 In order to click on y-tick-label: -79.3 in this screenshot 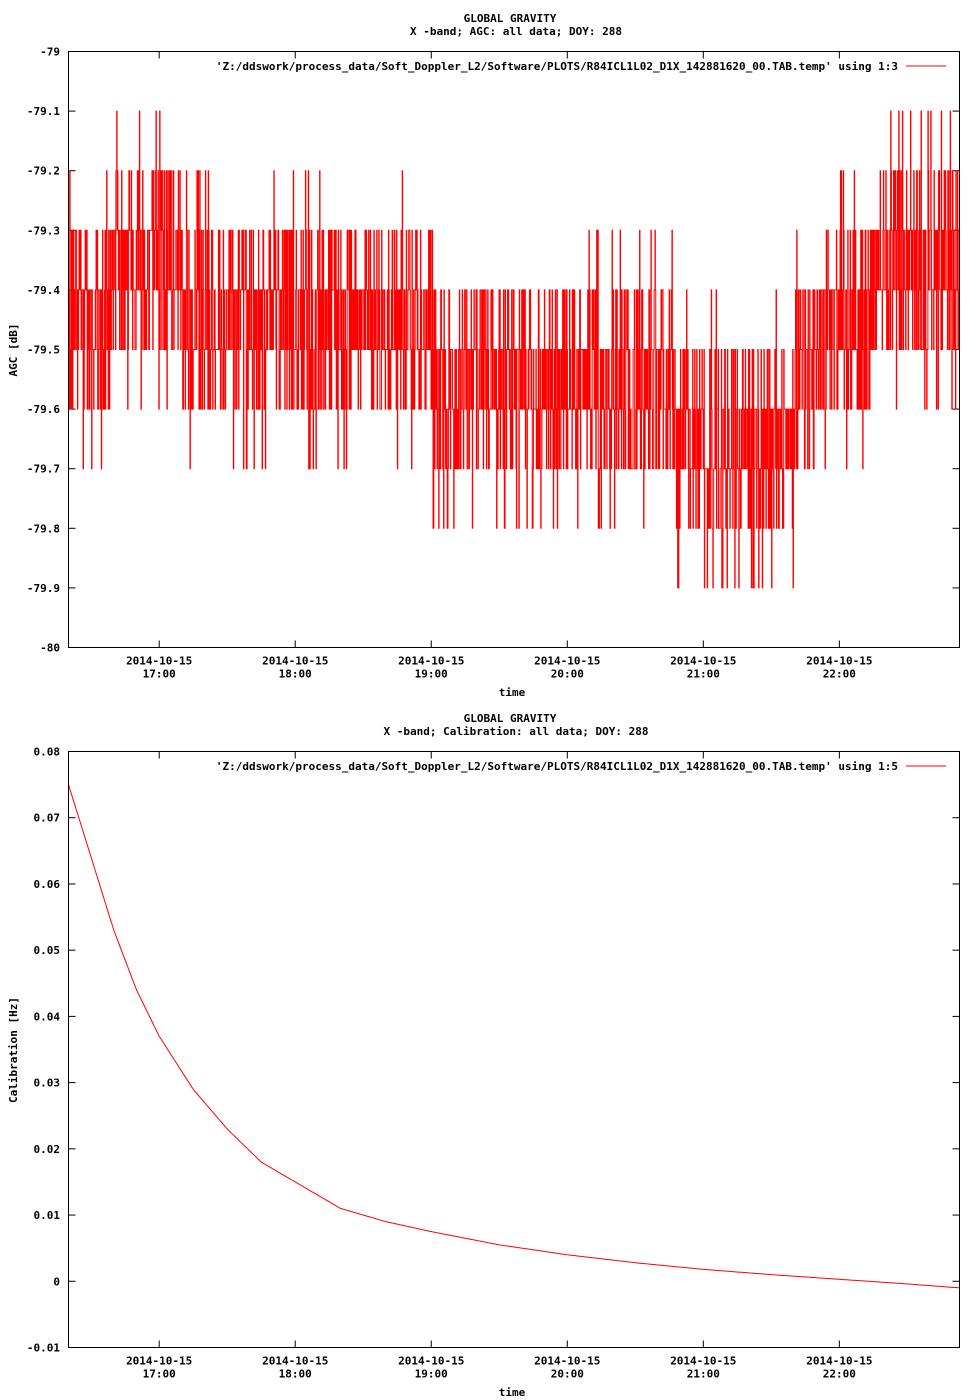, I will do `click(43, 230)`.